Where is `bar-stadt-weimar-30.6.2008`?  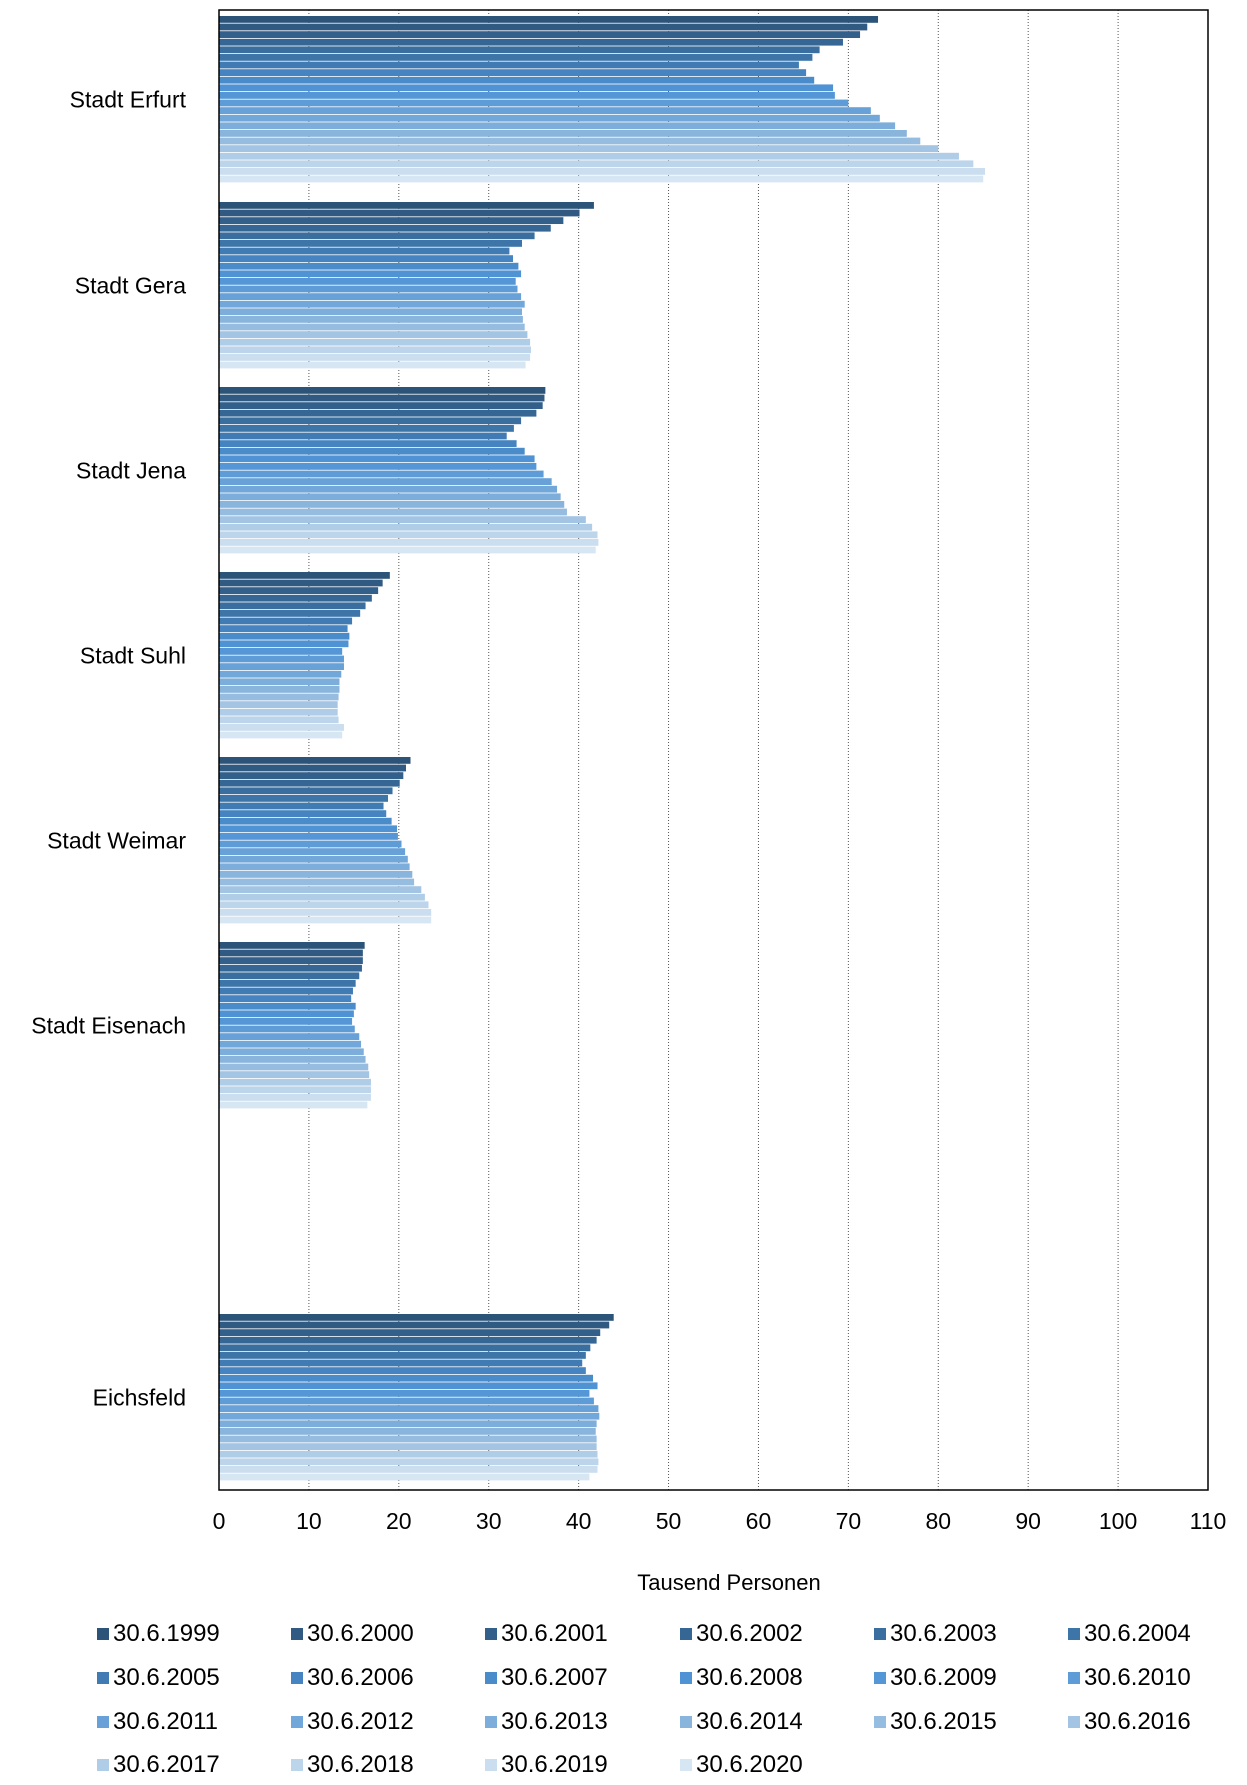 bar-stadt-weimar-30.6.2008 is located at coordinates (308, 829).